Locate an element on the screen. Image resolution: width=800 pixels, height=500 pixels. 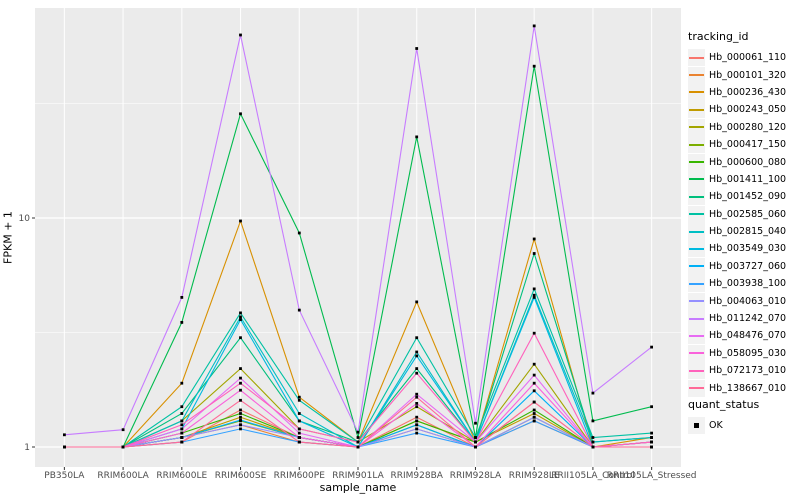
x-axis-title: sample_name is located at coordinates (358, 487).